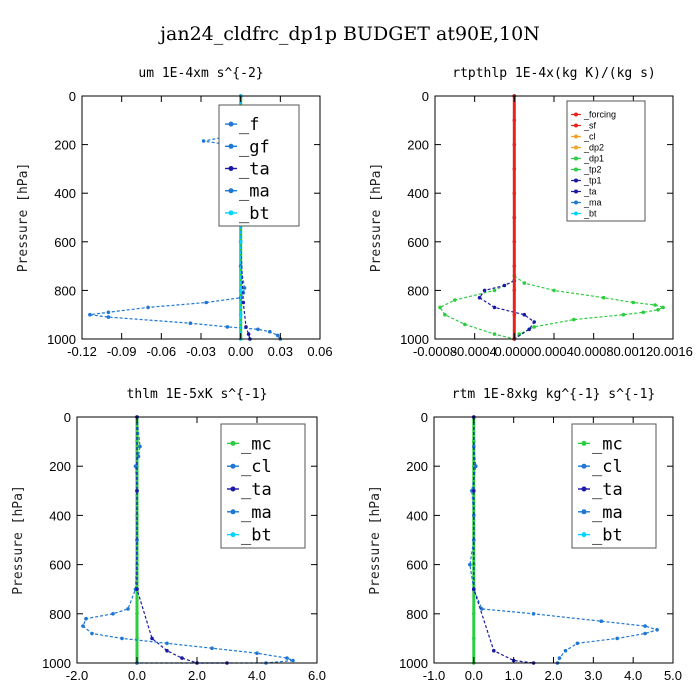 The height and width of the screenshot is (700, 700). I want to click on x-tick-label: -0.0004, so click(475, 351).